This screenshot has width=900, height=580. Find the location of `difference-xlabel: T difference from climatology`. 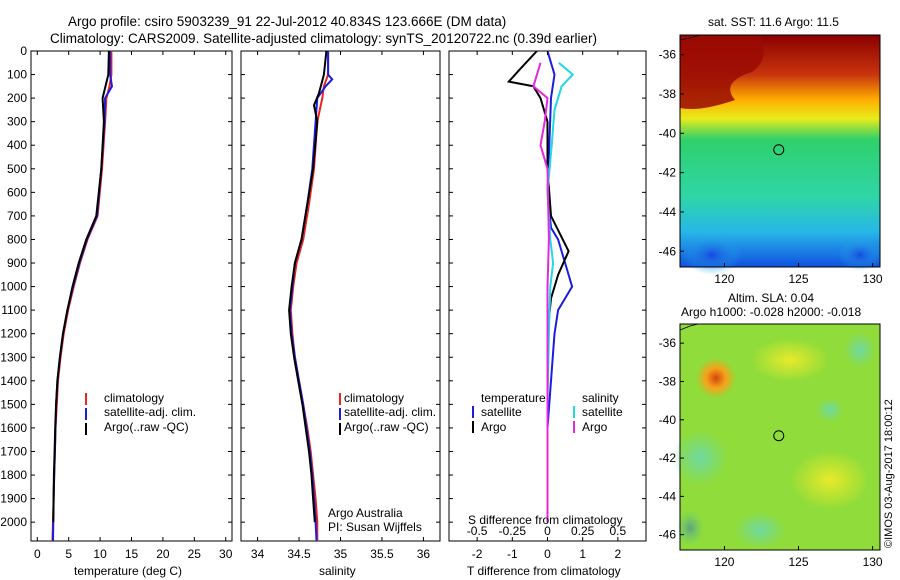

difference-xlabel: T difference from climatology is located at coordinates (544, 571).